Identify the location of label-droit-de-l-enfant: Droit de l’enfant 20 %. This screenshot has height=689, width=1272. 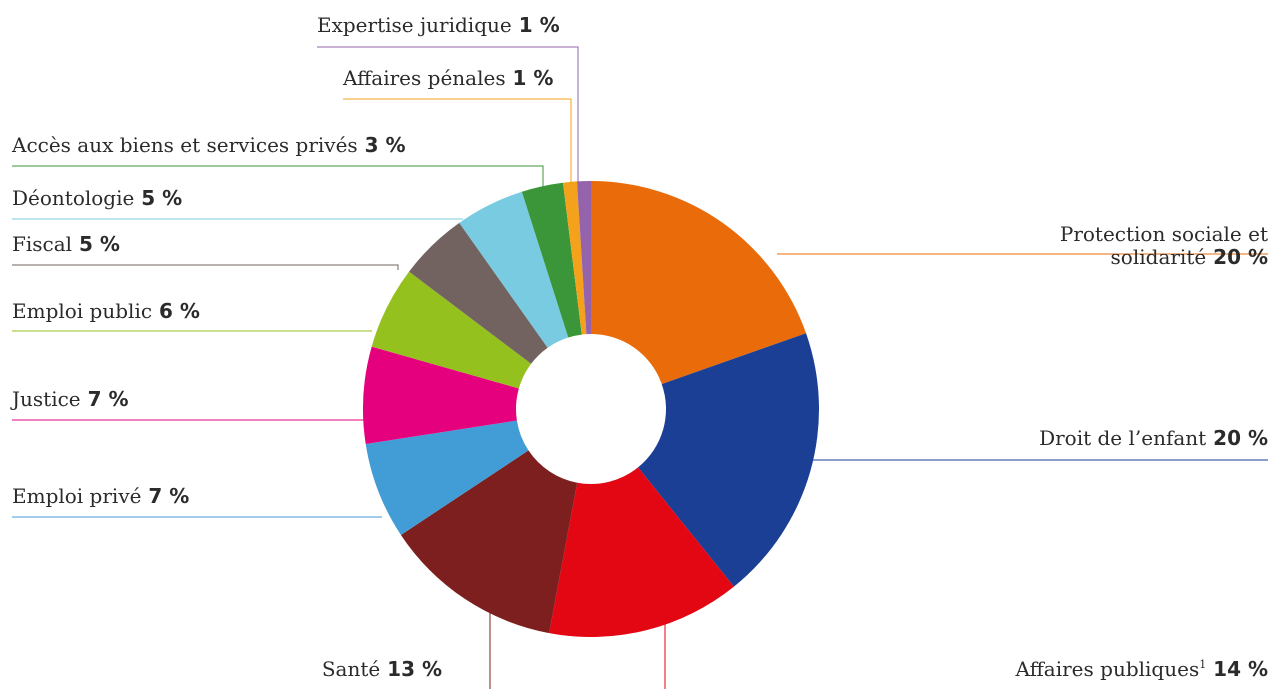
(1153, 438).